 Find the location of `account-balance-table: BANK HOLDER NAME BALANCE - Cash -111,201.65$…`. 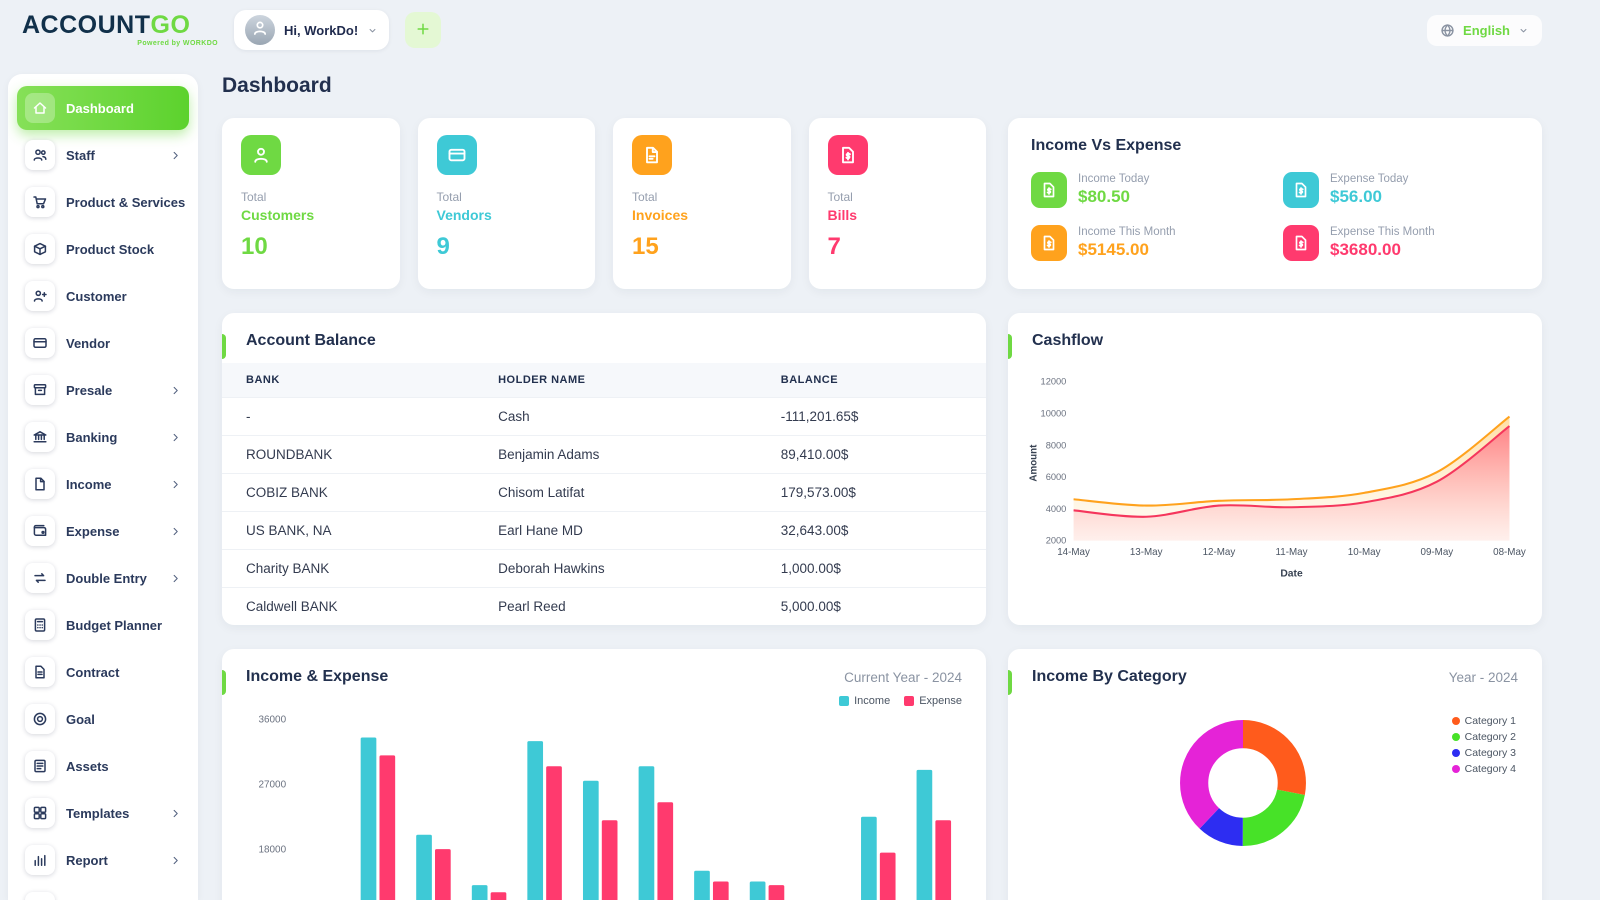

account-balance-table: BANK HOLDER NAME BALANCE - Cash -111,201.65$… is located at coordinates (604, 494).